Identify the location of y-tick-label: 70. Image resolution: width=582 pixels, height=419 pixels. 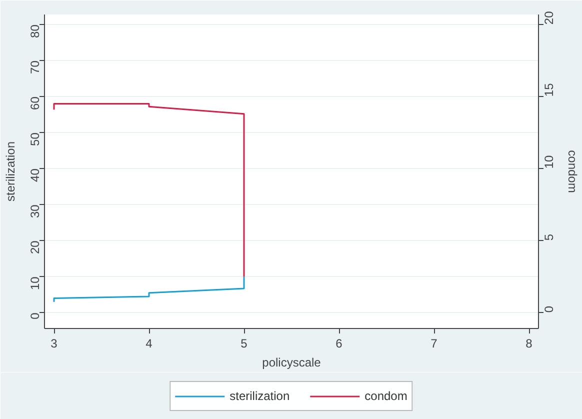
(35, 67).